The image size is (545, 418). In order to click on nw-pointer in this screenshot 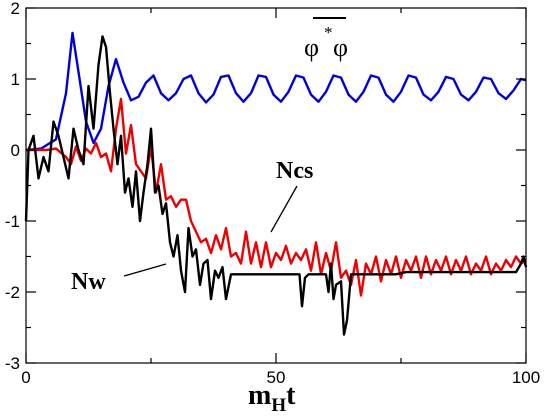, I will do `click(145, 270)`.